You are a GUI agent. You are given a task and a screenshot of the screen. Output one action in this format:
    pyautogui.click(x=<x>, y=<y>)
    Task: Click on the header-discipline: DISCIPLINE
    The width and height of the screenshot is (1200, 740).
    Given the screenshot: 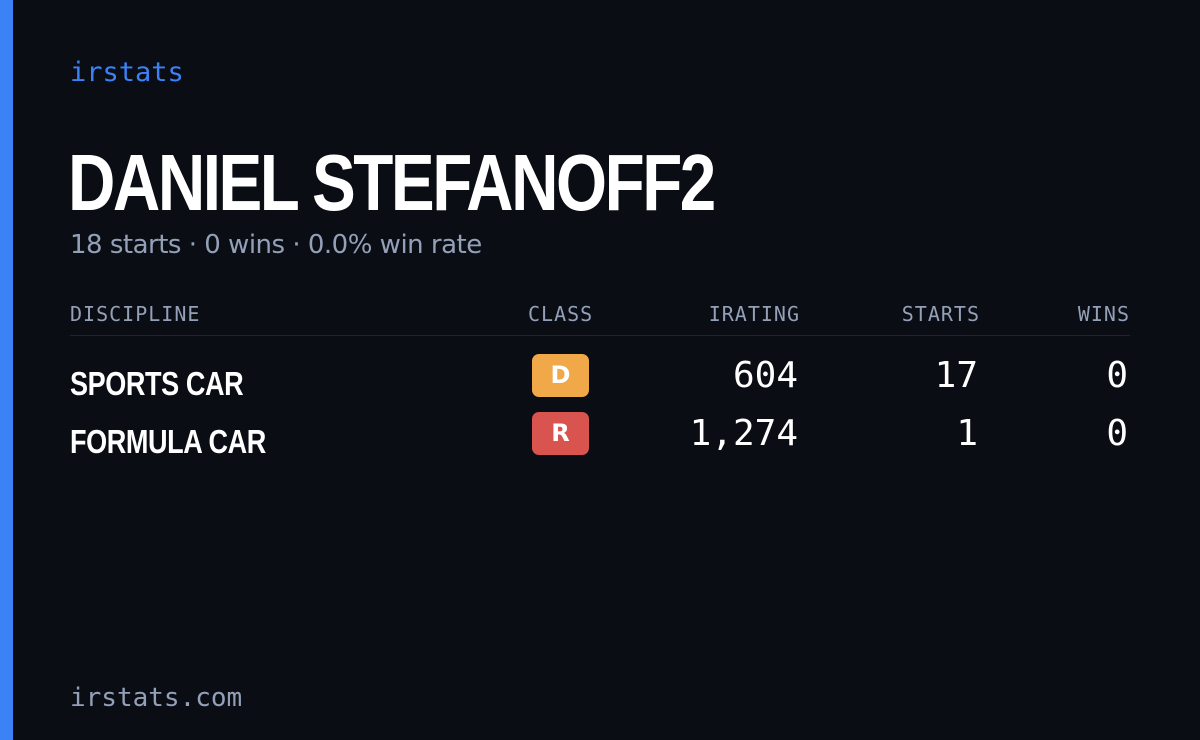 What is the action you would take?
    pyautogui.click(x=135, y=314)
    